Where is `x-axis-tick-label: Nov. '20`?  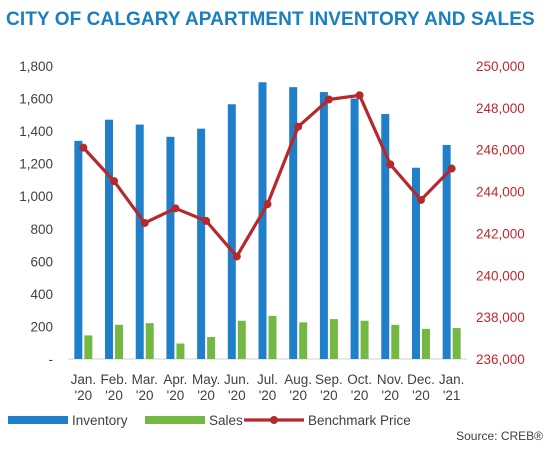
x-axis-tick-label: Nov. '20 is located at coordinates (390, 387).